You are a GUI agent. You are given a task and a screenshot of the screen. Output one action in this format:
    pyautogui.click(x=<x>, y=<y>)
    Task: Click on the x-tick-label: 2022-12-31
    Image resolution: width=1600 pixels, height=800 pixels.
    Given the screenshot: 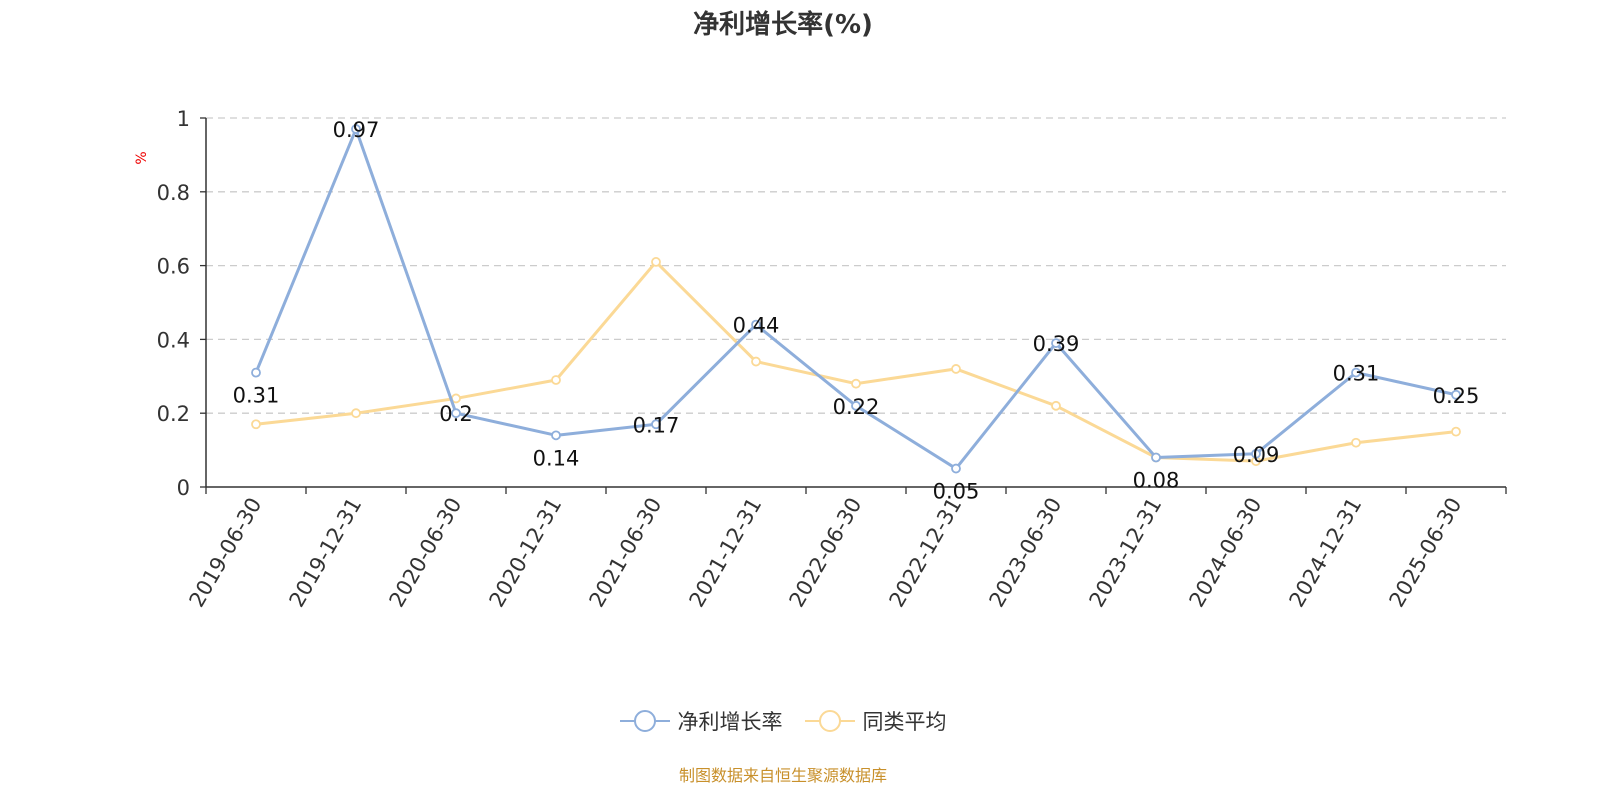 What is the action you would take?
    pyautogui.click(x=926, y=553)
    